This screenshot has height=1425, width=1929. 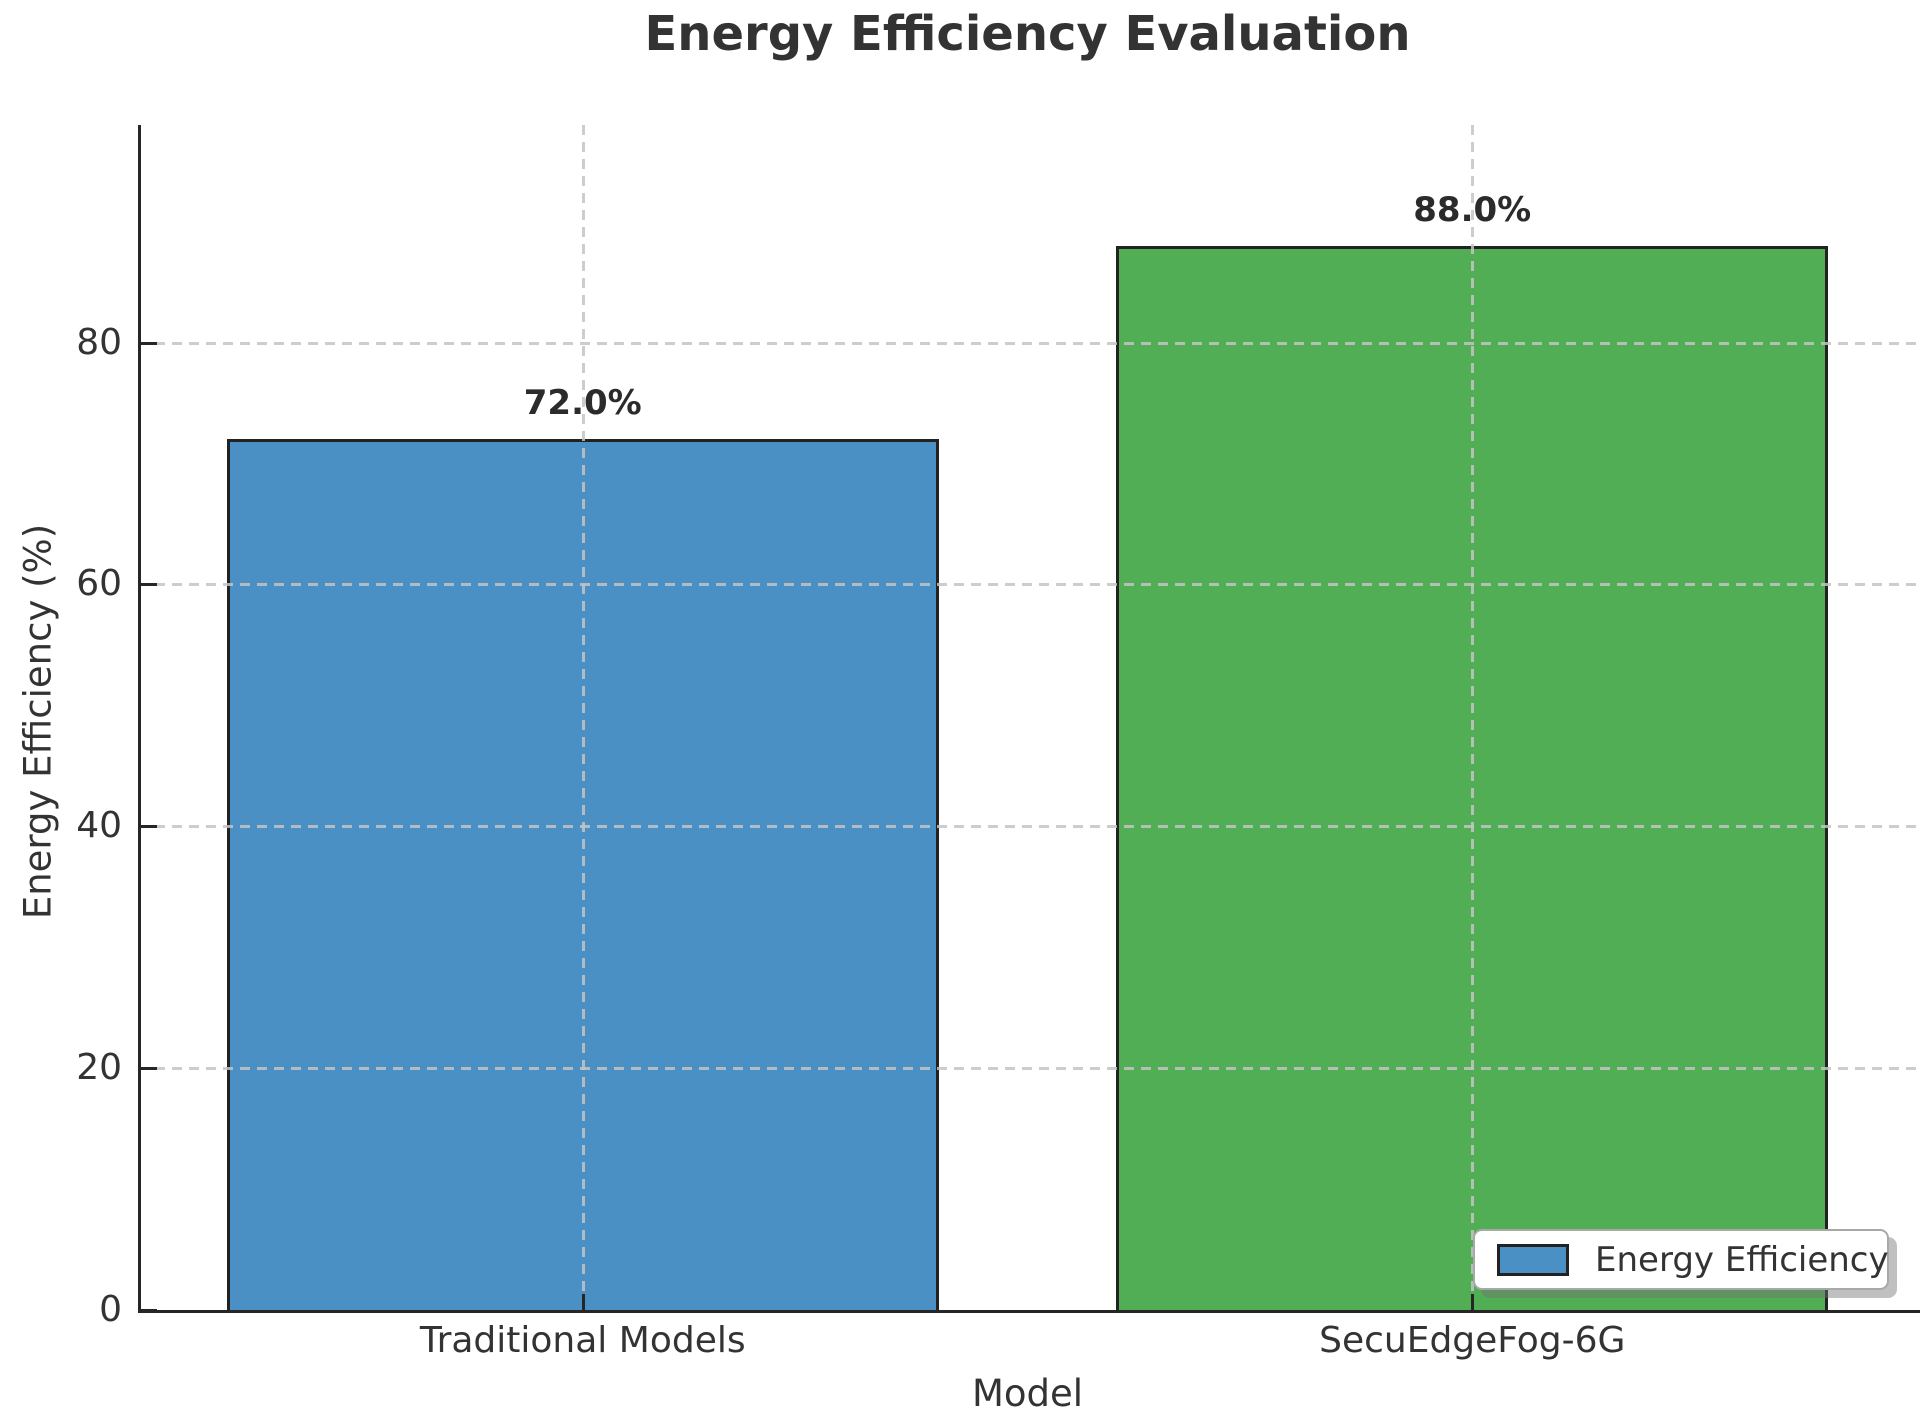 What do you see at coordinates (99, 584) in the screenshot?
I see `y-tick-label: 60` at bounding box center [99, 584].